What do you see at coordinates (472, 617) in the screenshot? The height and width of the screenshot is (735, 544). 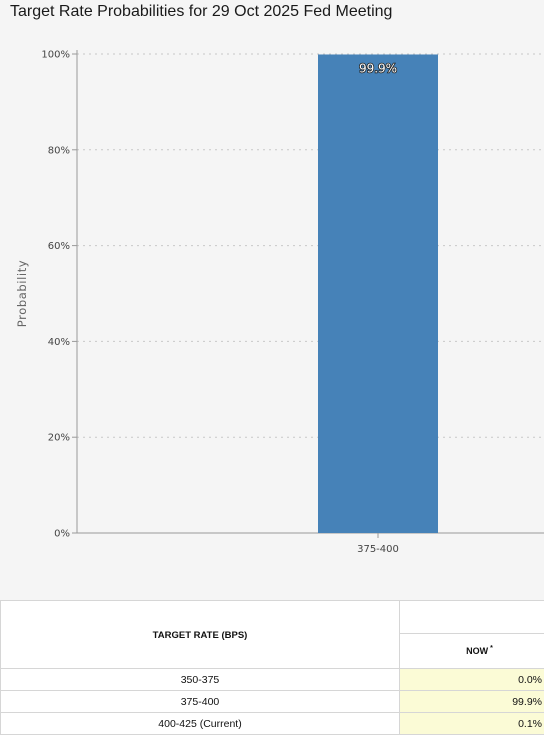 I see `table-header-spacer` at bounding box center [472, 617].